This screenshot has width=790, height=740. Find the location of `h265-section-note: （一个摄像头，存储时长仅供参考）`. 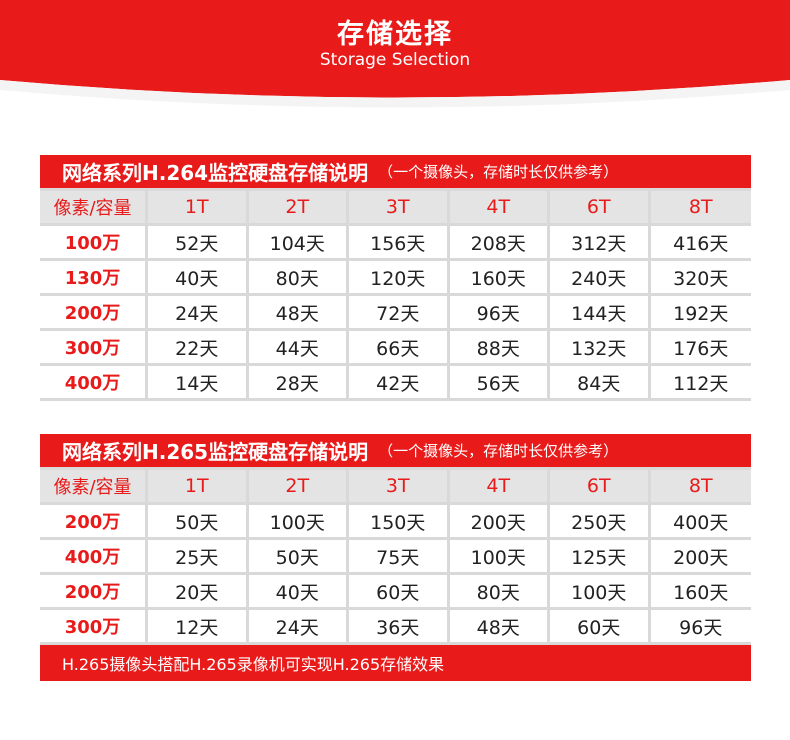

h265-section-note: （一个摄像头，存储时长仅供参考） is located at coordinates (498, 451).